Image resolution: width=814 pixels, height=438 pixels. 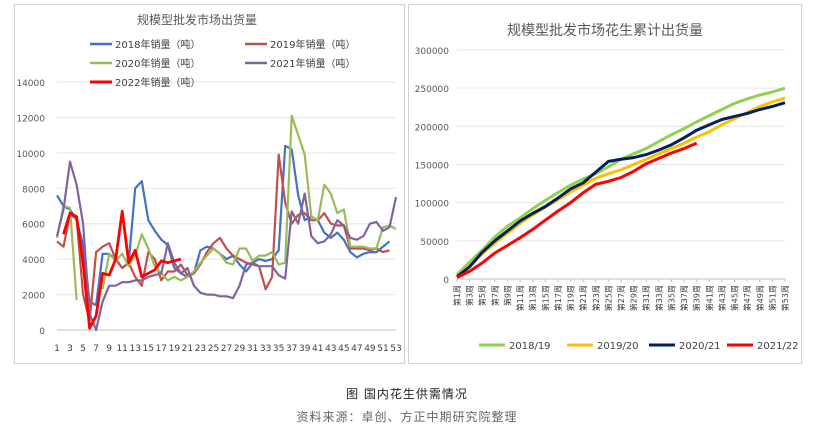 What do you see at coordinates (109, 349) in the screenshot?
I see `x-tick-label: 9` at bounding box center [109, 349].